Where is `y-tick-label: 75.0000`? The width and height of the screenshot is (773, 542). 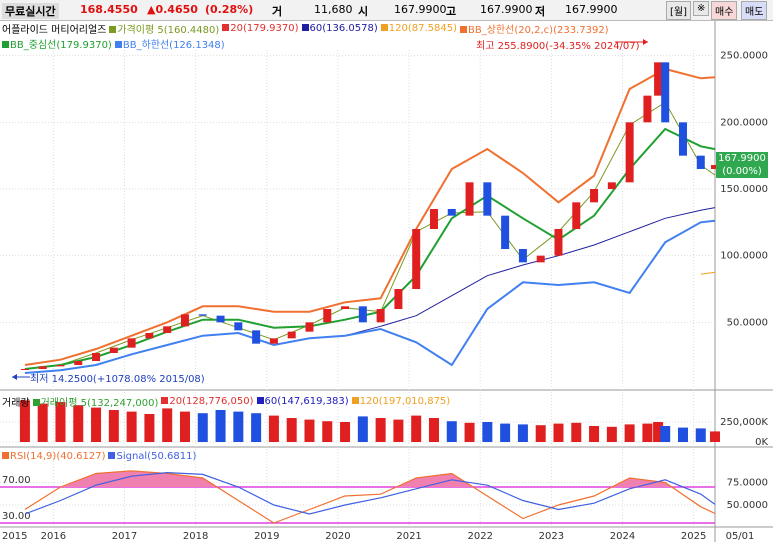
y-tick-label: 75.0000 is located at coordinates (747, 483).